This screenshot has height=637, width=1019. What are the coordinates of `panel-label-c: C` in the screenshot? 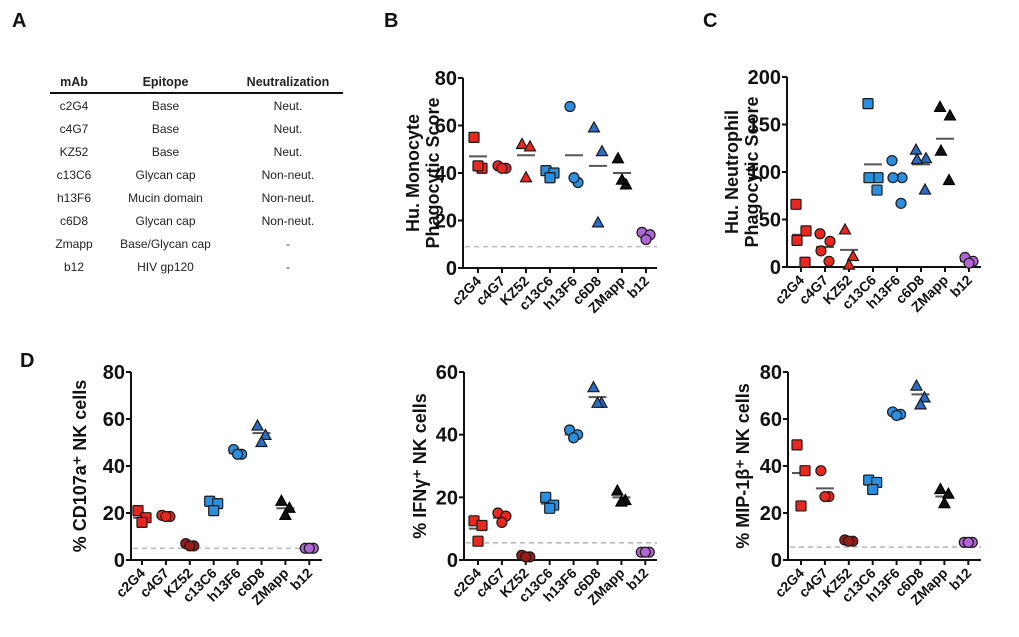 It's located at (710, 21).